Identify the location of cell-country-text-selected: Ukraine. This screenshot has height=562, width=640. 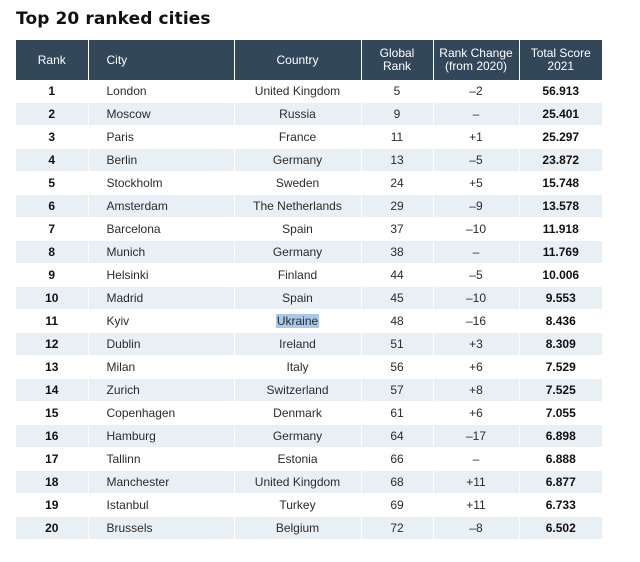
(297, 321).